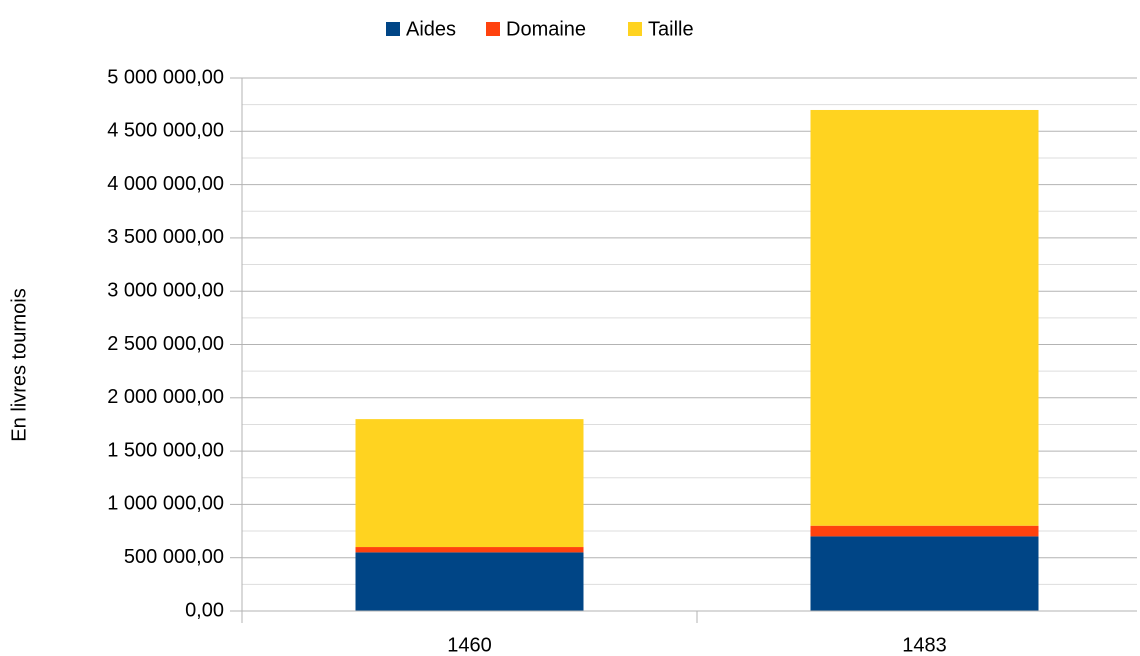  What do you see at coordinates (165, 77) in the screenshot?
I see `y-tick-label: 5 000 000,00` at bounding box center [165, 77].